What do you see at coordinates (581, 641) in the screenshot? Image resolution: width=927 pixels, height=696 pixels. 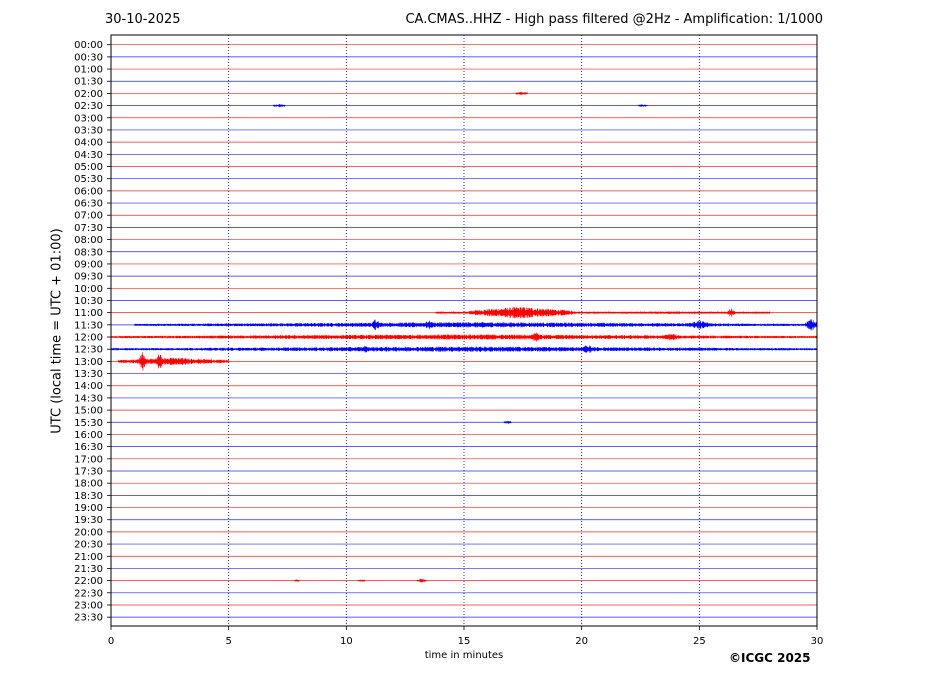 I see `x-tick-label: 20` at bounding box center [581, 641].